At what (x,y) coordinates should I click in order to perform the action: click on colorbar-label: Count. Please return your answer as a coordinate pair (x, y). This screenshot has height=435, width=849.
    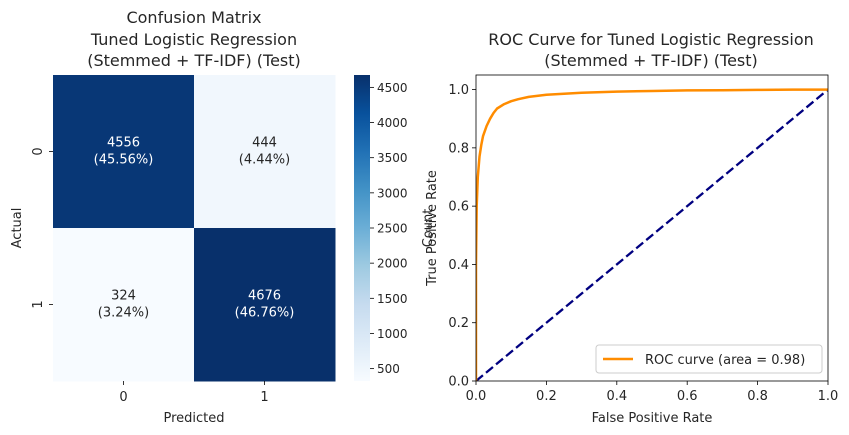
    Looking at the image, I should click on (428, 228).